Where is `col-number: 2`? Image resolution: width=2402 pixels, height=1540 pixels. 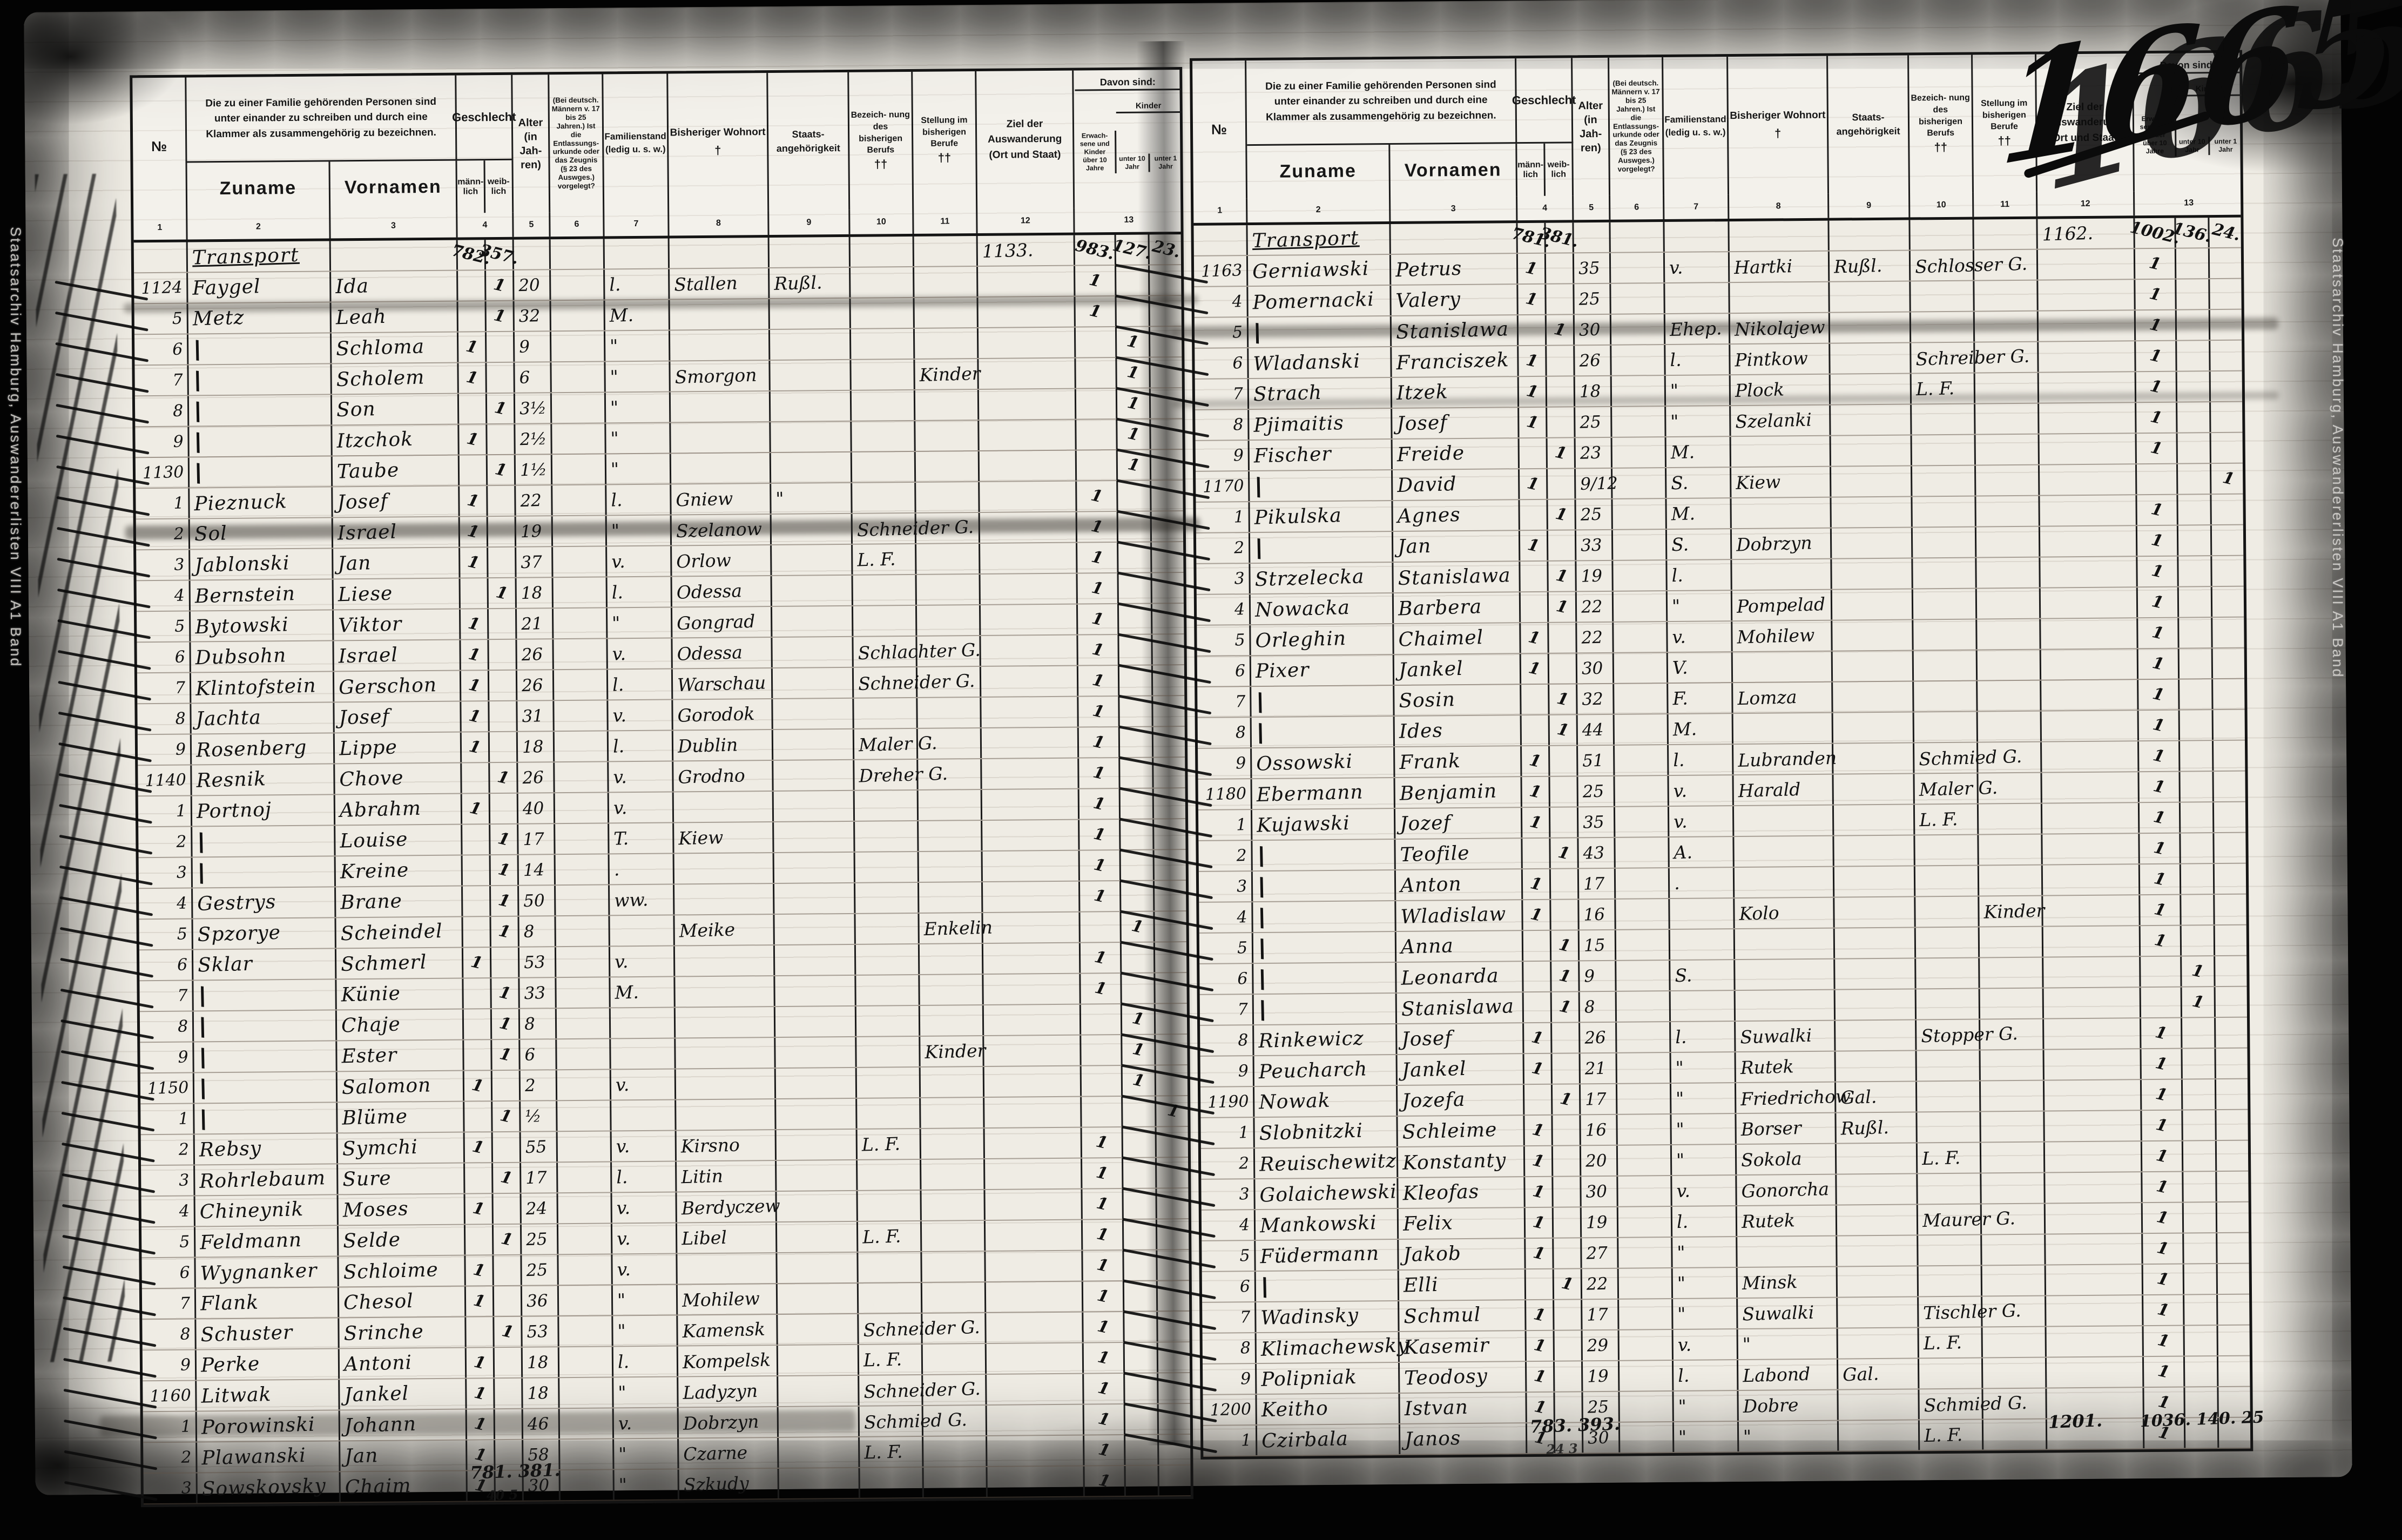
col-number: 2 is located at coordinates (259, 227).